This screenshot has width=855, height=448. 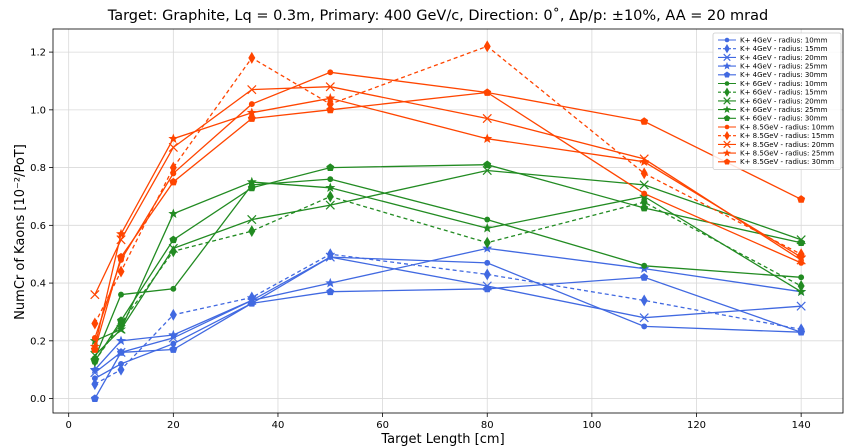 I want to click on y-tick-label: 0.2, so click(x=38, y=341).